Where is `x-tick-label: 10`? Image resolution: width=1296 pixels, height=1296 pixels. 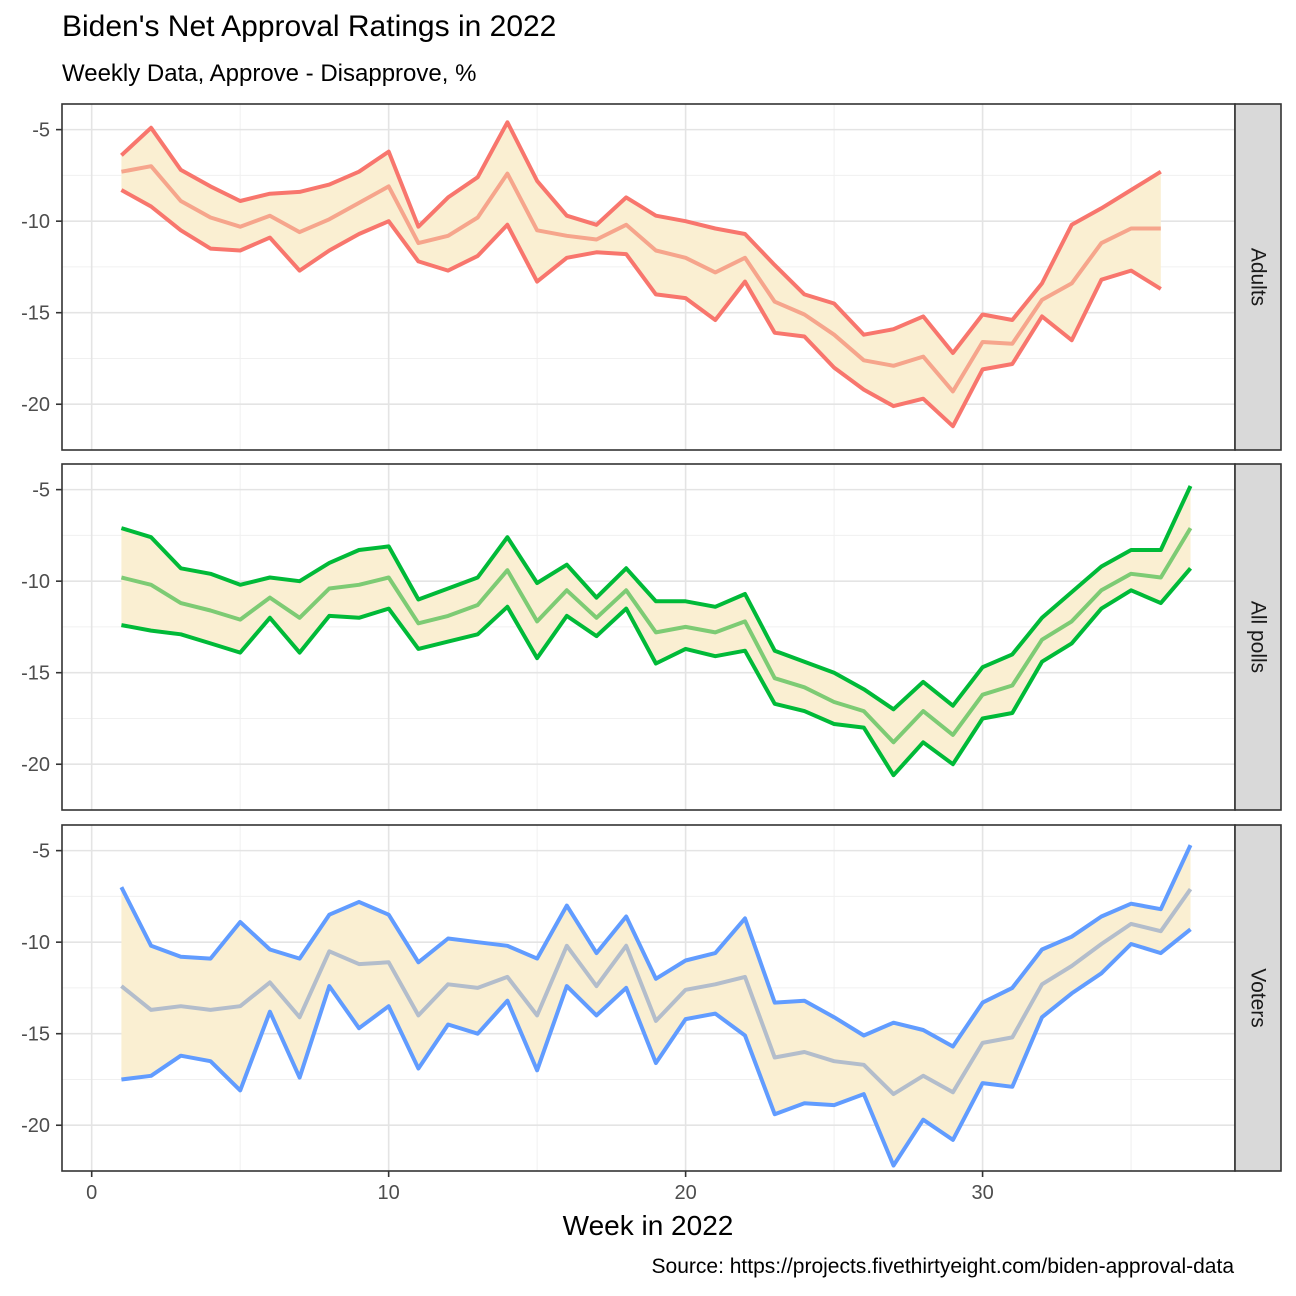 x-tick-label: 10 is located at coordinates (389, 1193).